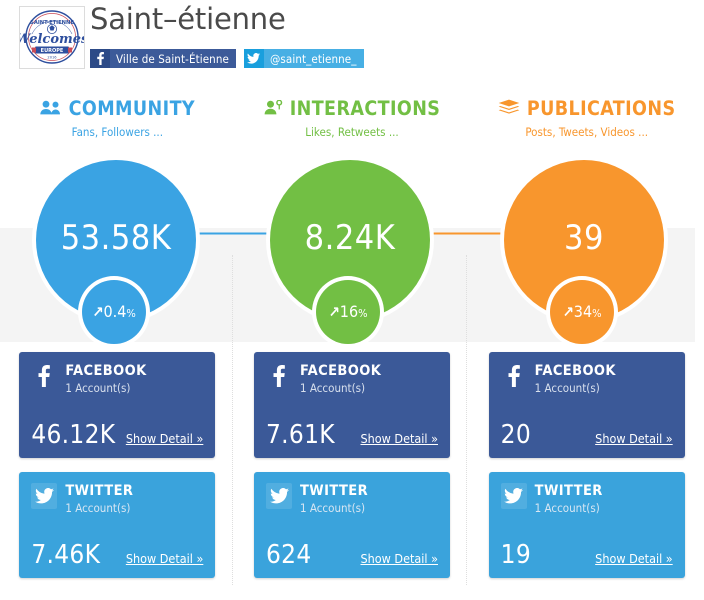 The image size is (704, 600). I want to click on flow-arrow-community-to-interactions, so click(234, 233).